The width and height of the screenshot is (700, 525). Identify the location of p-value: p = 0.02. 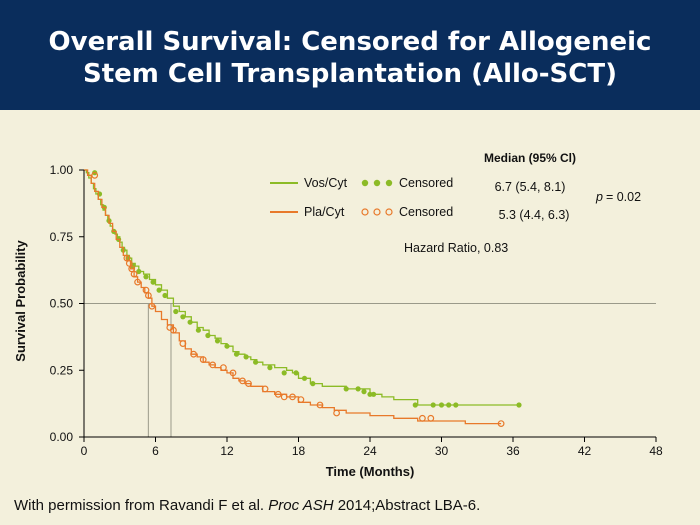
(618, 197).